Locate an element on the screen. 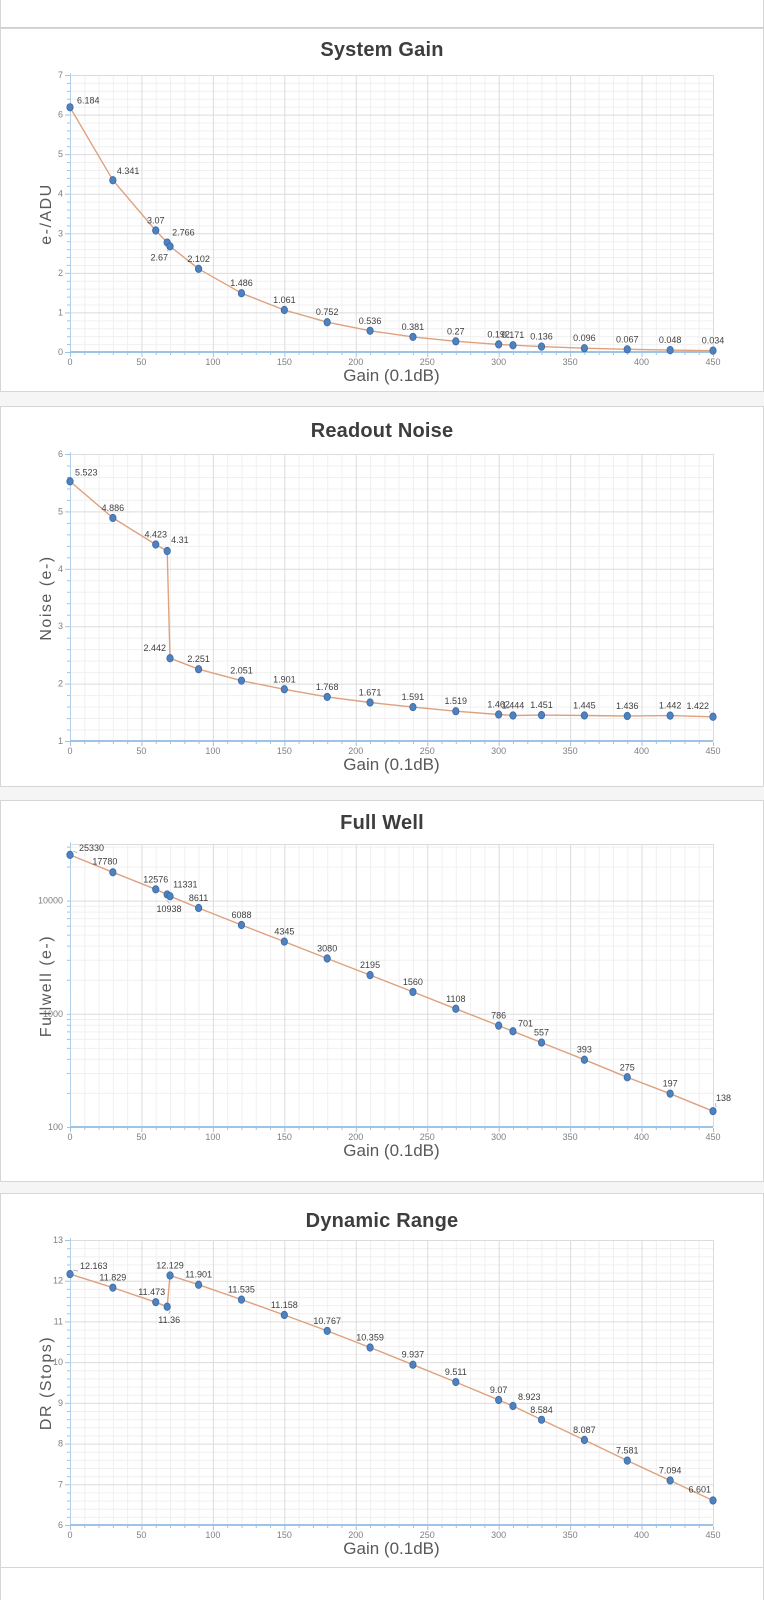 Image resolution: width=764 pixels, height=1600 pixels. svg-text: 25330 is located at coordinates (91, 848).